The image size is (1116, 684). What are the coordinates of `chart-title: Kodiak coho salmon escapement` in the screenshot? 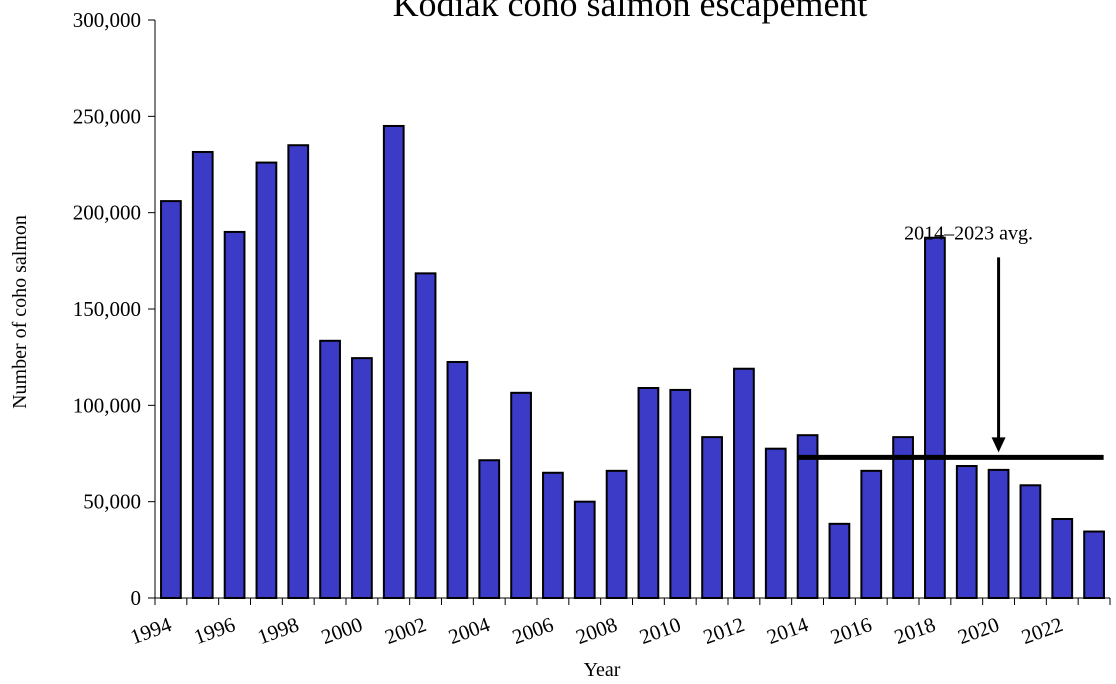 It's located at (630, 12).